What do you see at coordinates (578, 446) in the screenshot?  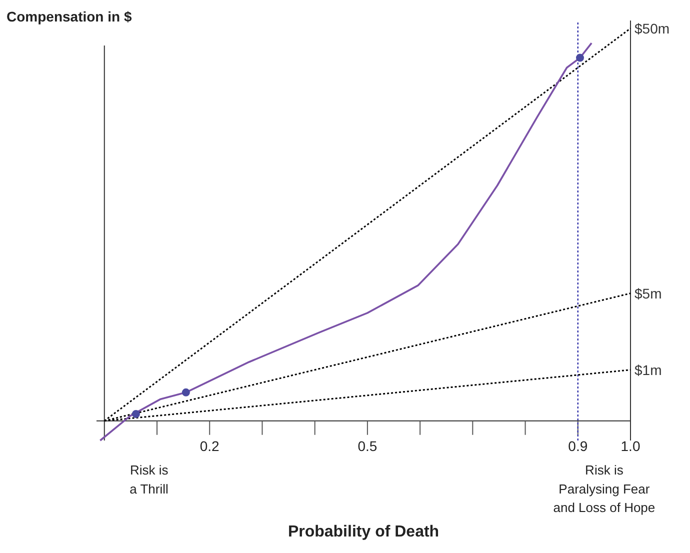 I see `x-tick-label: 0.9` at bounding box center [578, 446].